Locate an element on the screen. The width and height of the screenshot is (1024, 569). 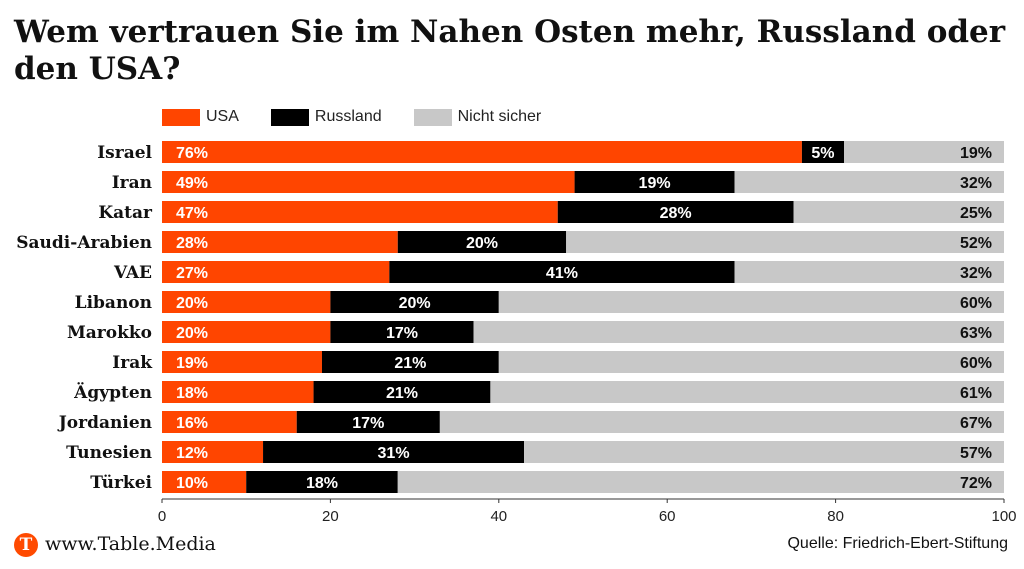
bar-nicht-sicher-türkei is located at coordinates (700, 482).